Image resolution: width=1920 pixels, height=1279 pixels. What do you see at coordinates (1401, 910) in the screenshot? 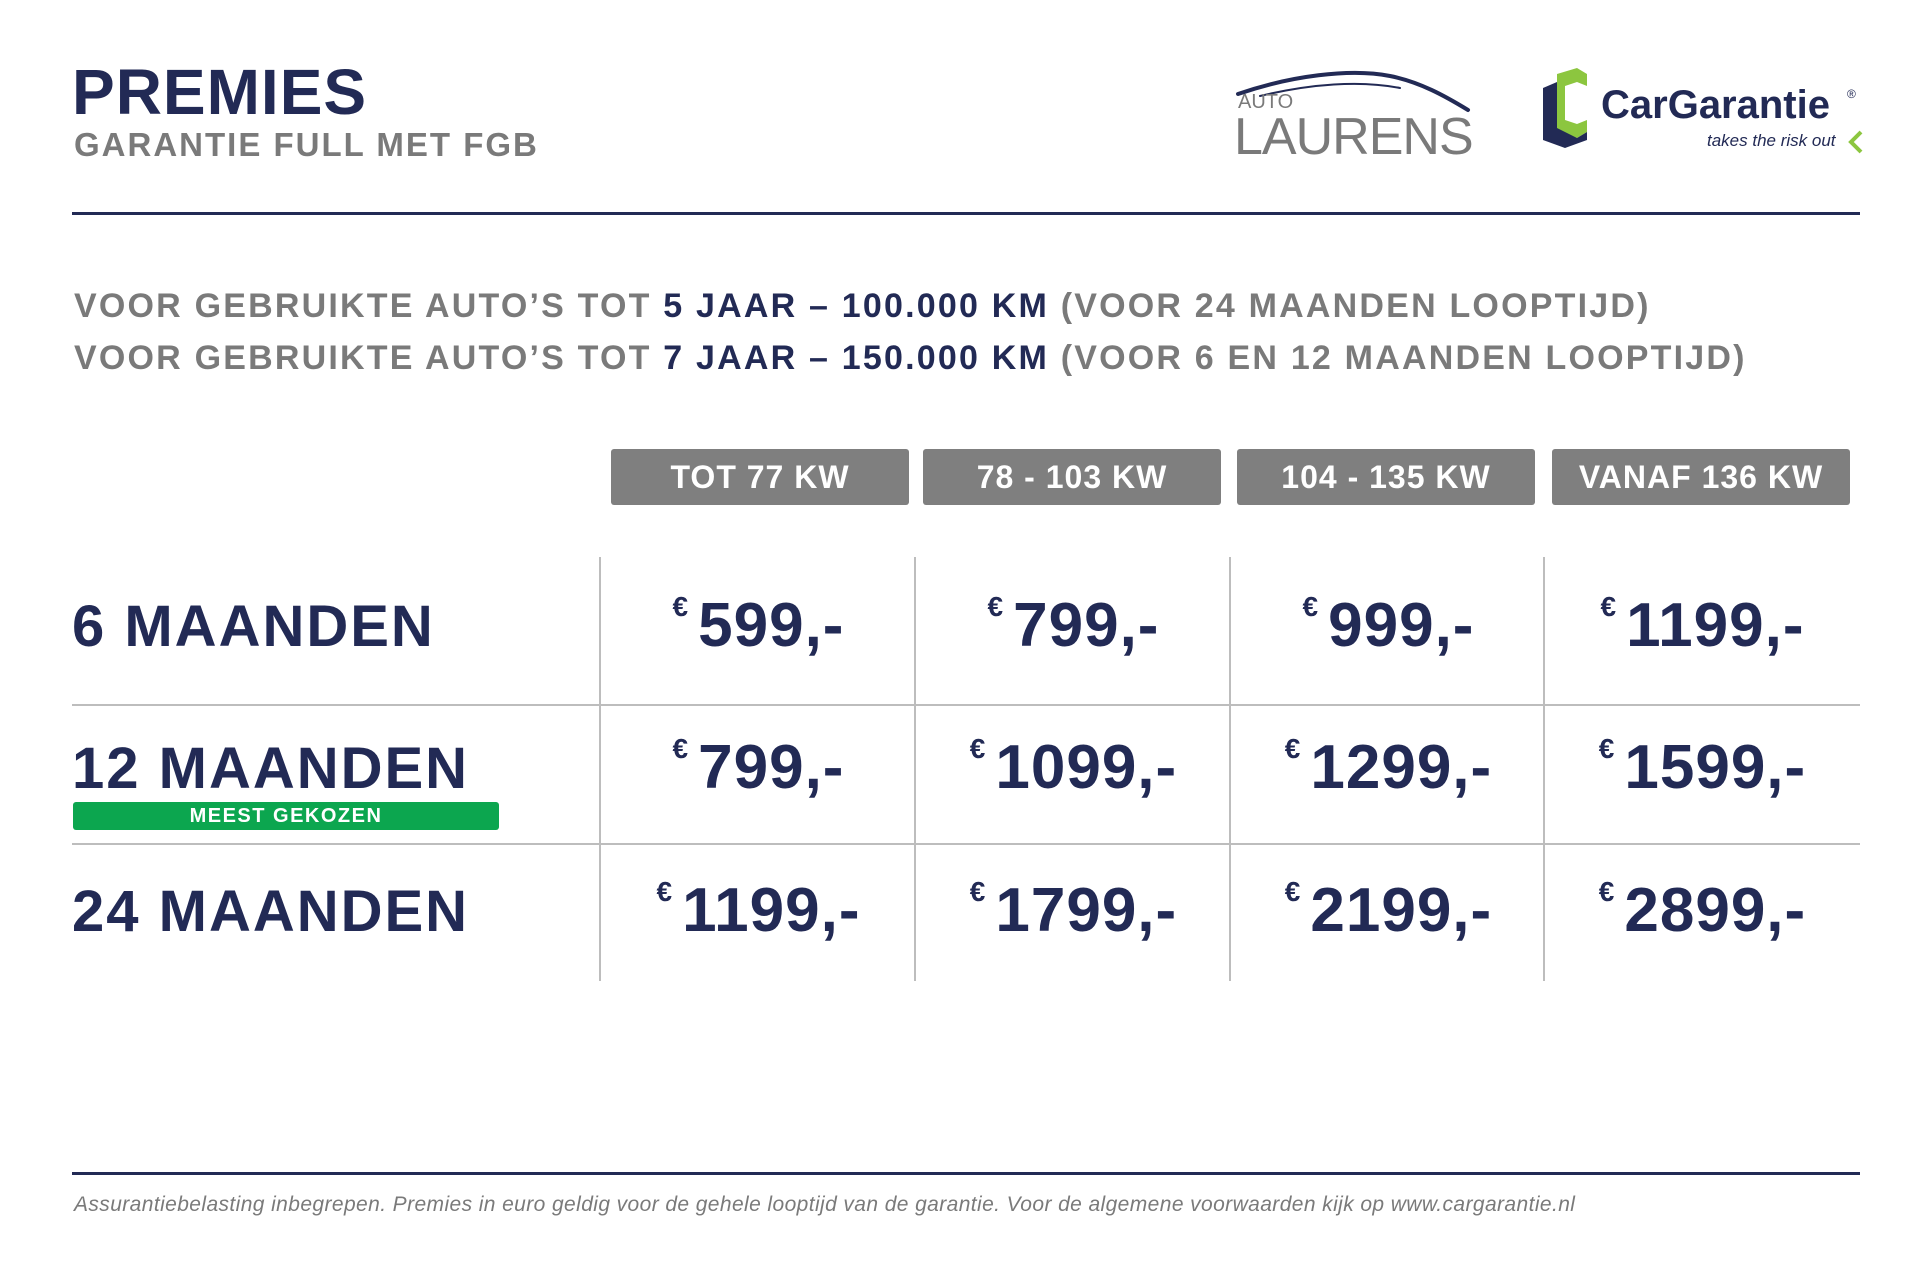
I see `price-amount: 2199,-` at bounding box center [1401, 910].